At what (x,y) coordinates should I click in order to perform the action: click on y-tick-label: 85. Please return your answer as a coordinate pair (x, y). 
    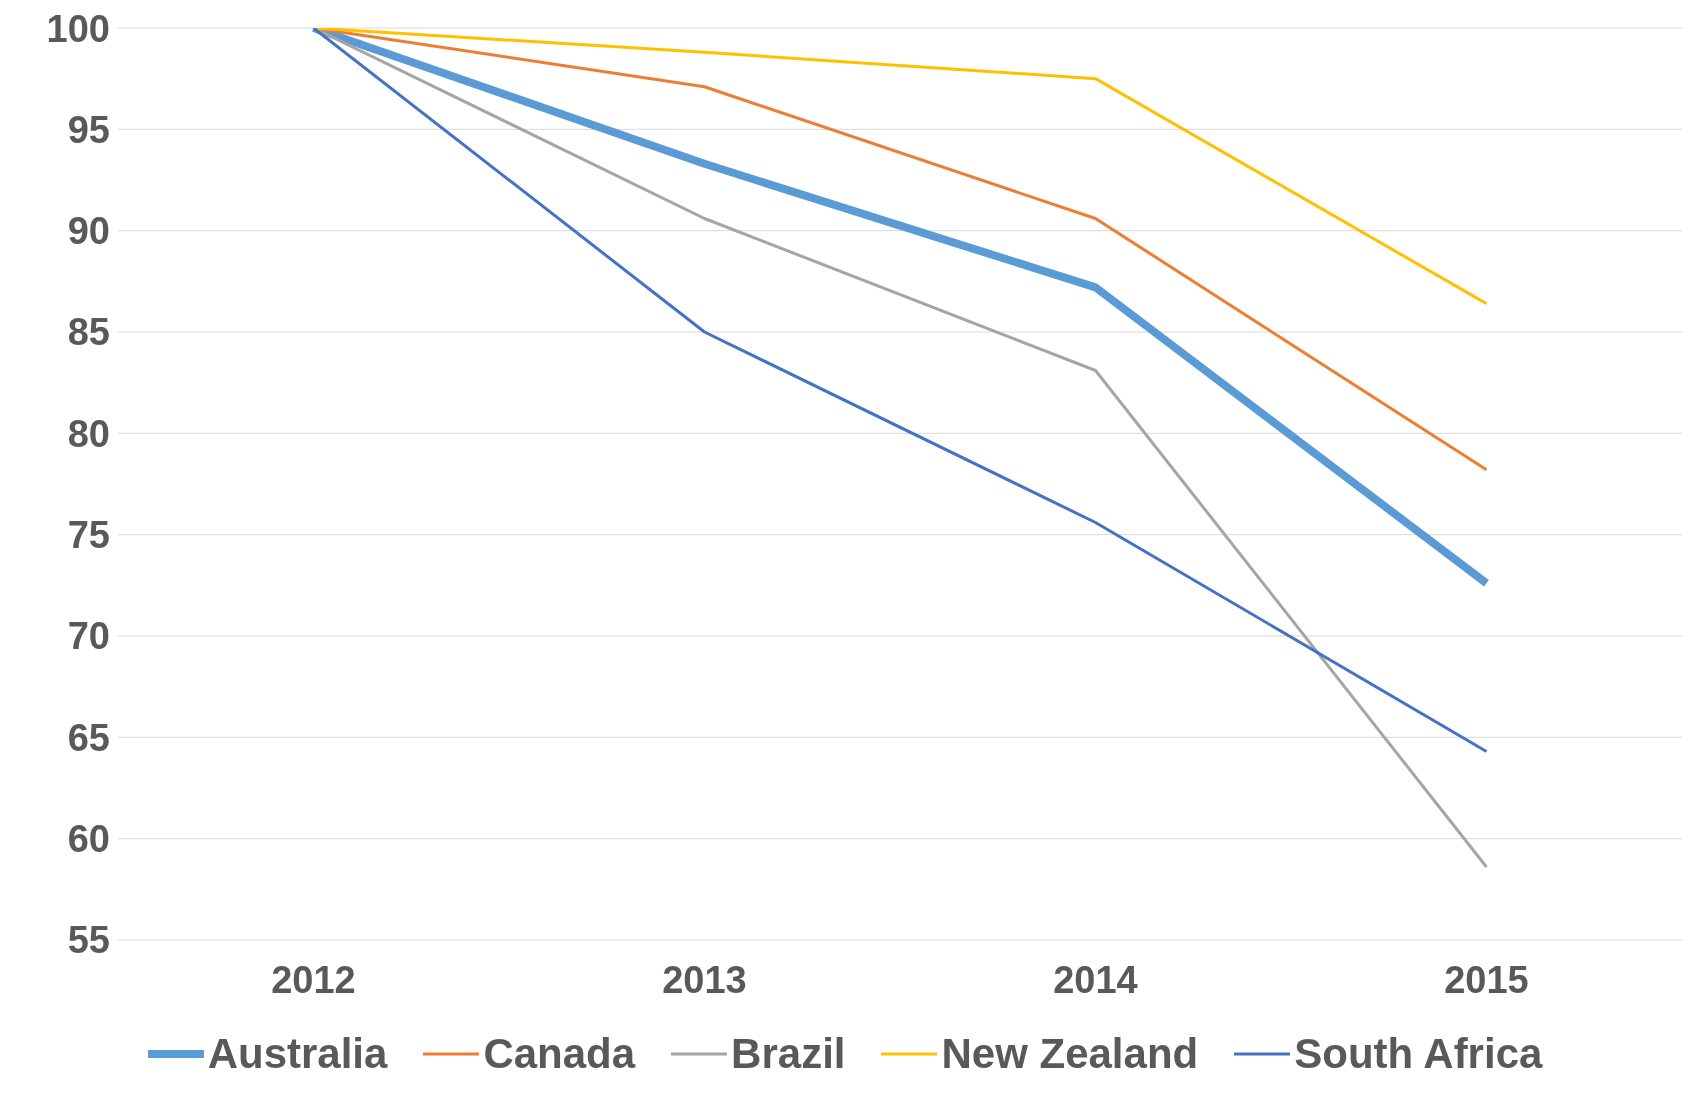
    Looking at the image, I should click on (88, 332).